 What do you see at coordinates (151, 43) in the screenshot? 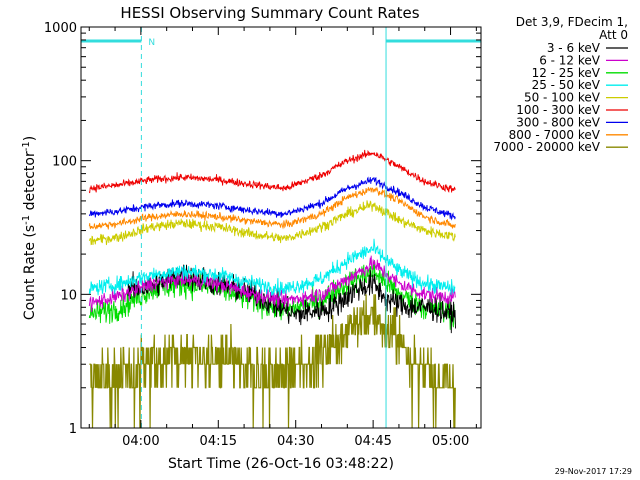
I see `night-marker-label: N` at bounding box center [151, 43].